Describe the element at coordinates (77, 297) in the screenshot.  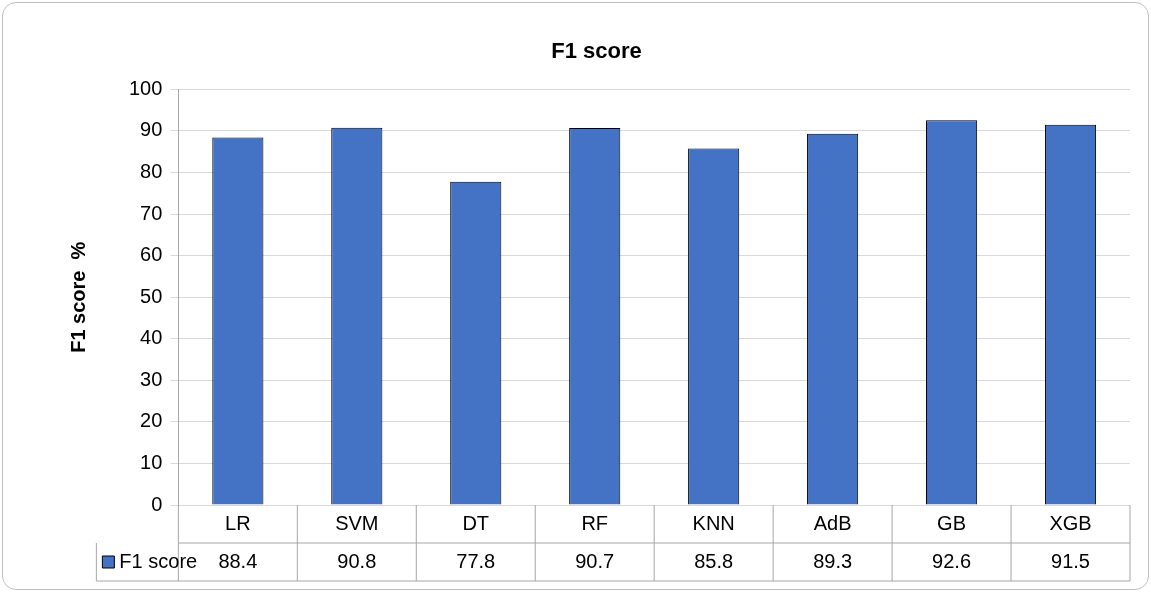
I see `y-axis-title: F1 score %` at that location.